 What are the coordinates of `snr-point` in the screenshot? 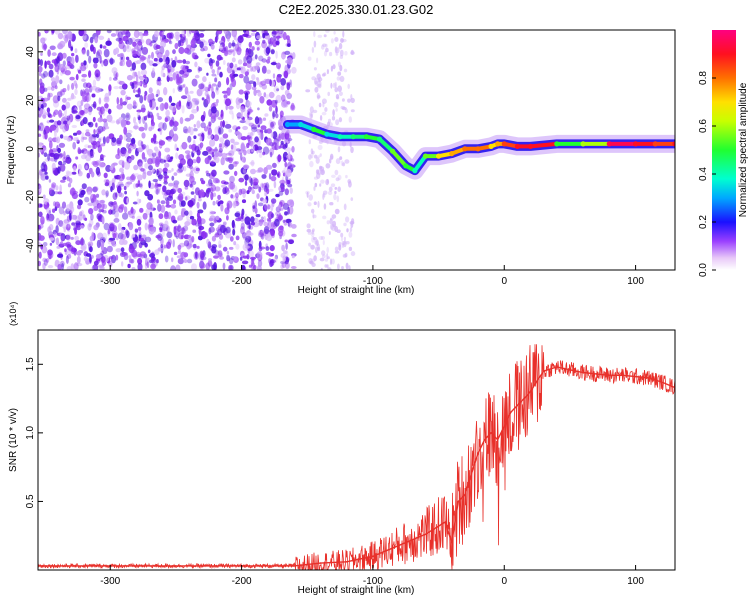 It's located at (543, 371).